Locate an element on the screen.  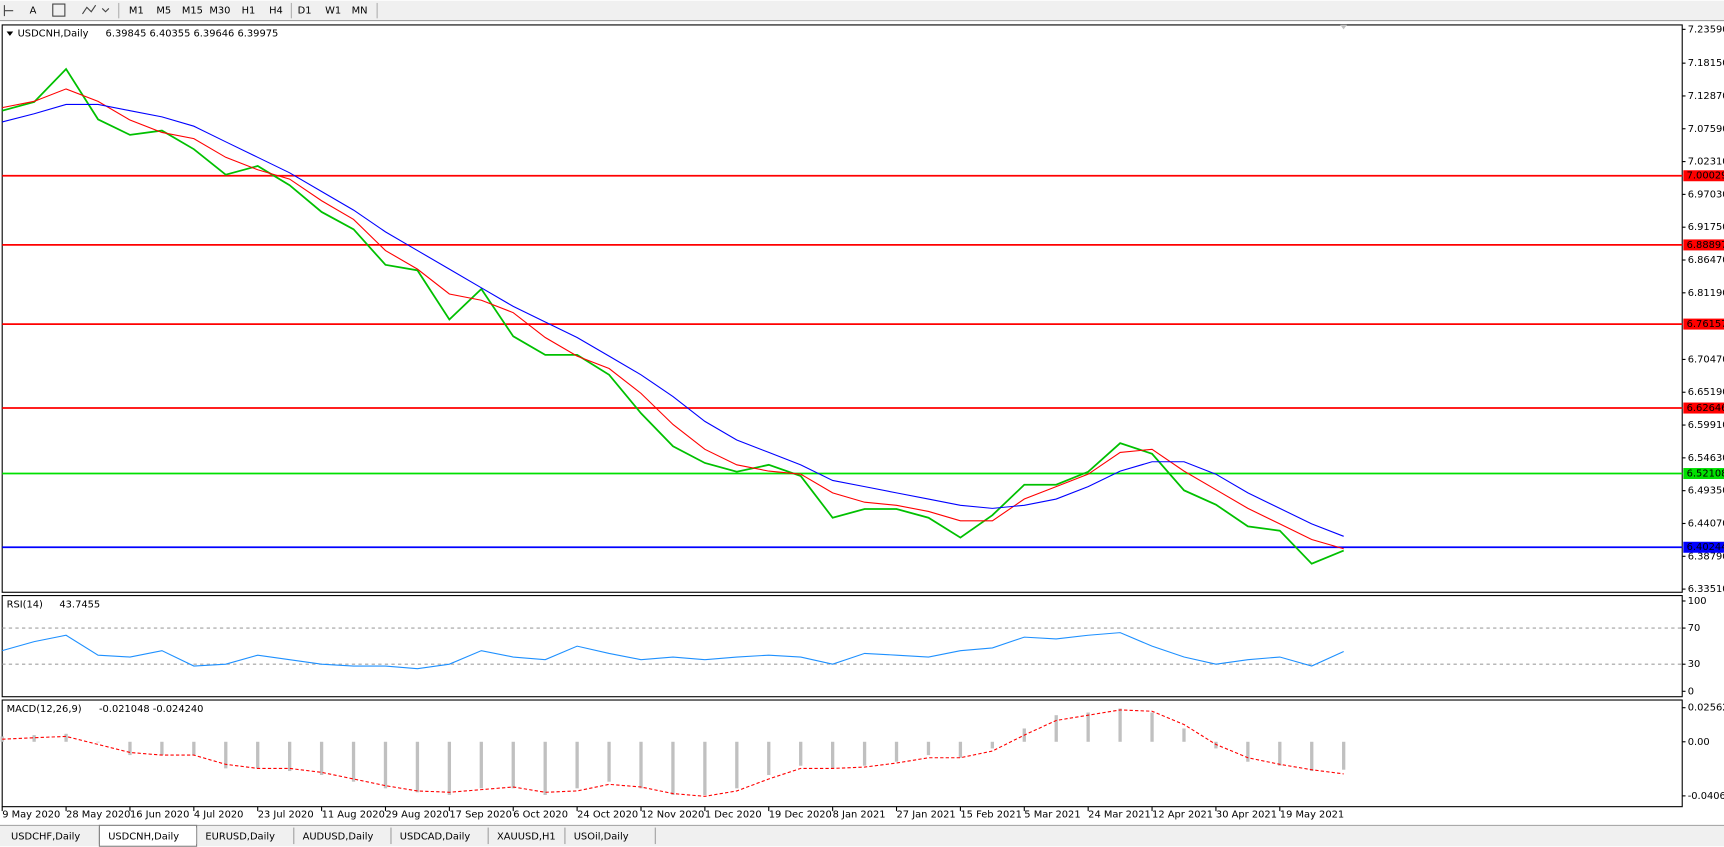
y-tick-label: 6.33510 is located at coordinates (1706, 589).